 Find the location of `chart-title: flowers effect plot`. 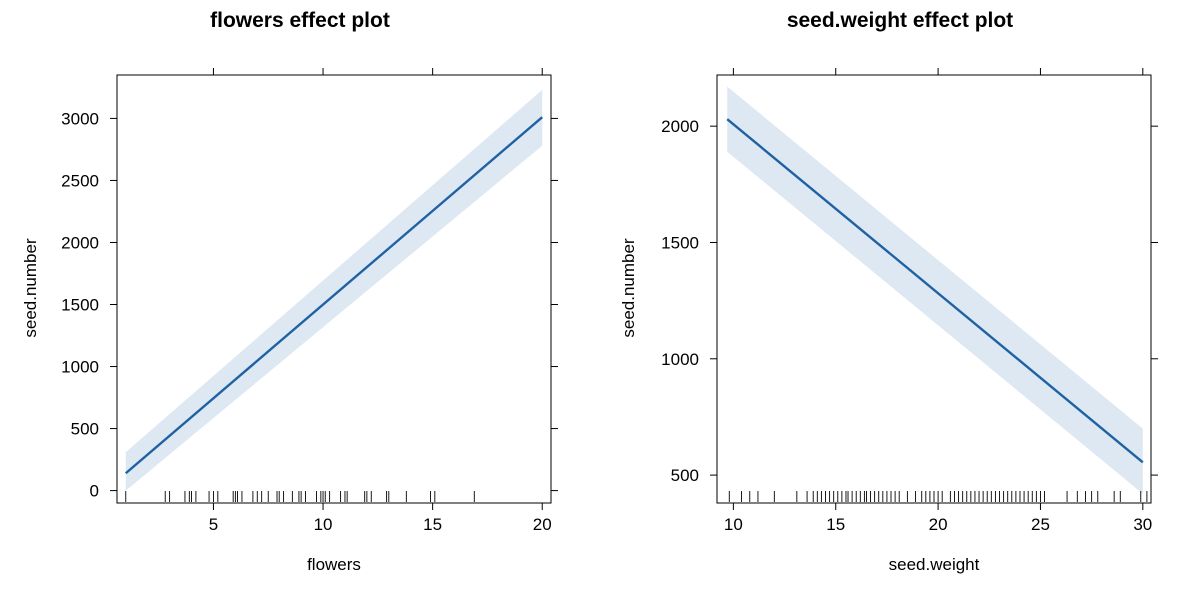

chart-title: flowers effect plot is located at coordinates (300, 20).